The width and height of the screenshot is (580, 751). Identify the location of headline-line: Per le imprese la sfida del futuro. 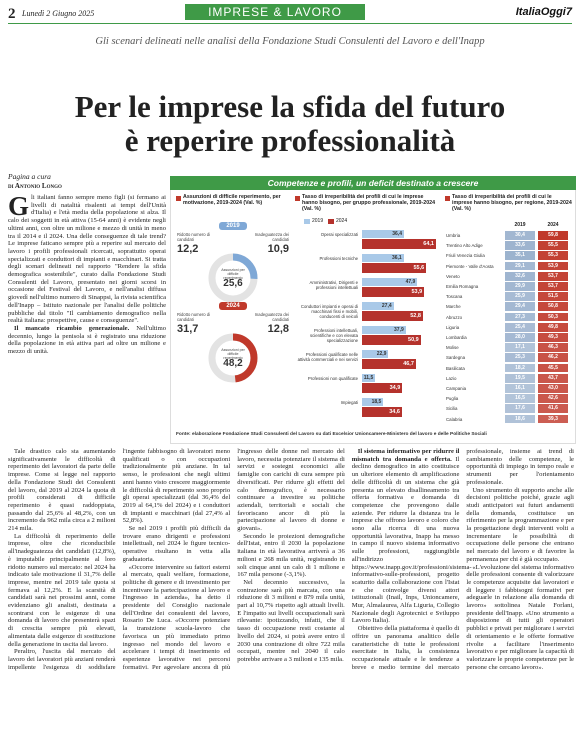
(290, 106).